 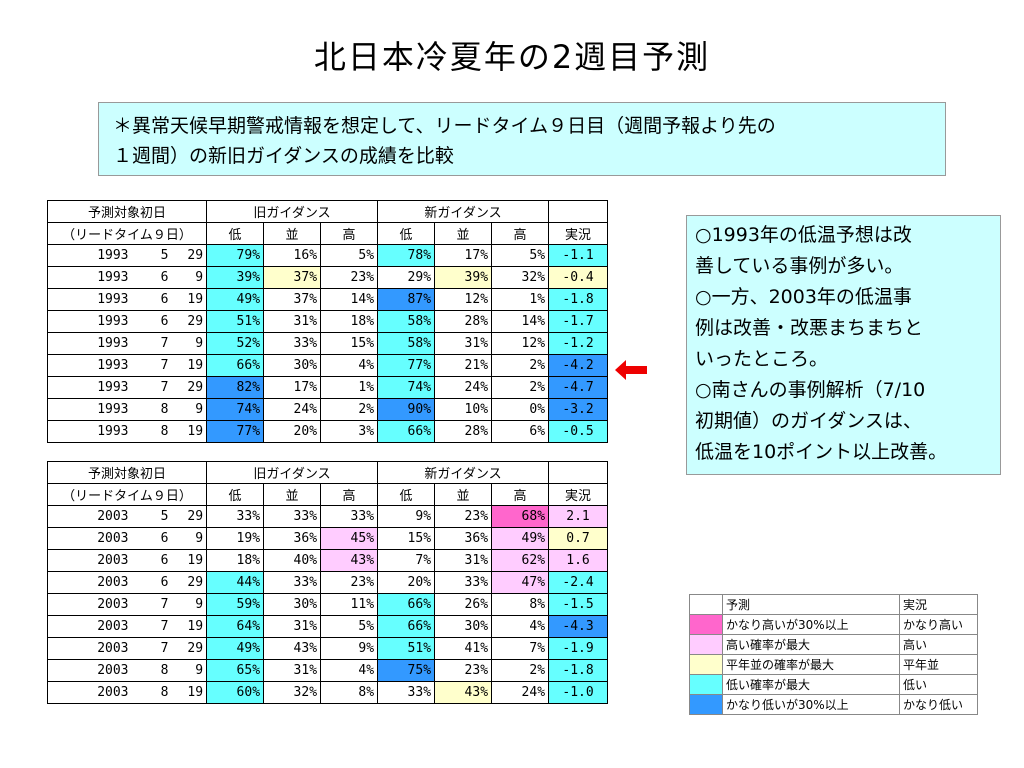 What do you see at coordinates (406, 648) in the screenshot?
I see `new-low-cell: 51%` at bounding box center [406, 648].